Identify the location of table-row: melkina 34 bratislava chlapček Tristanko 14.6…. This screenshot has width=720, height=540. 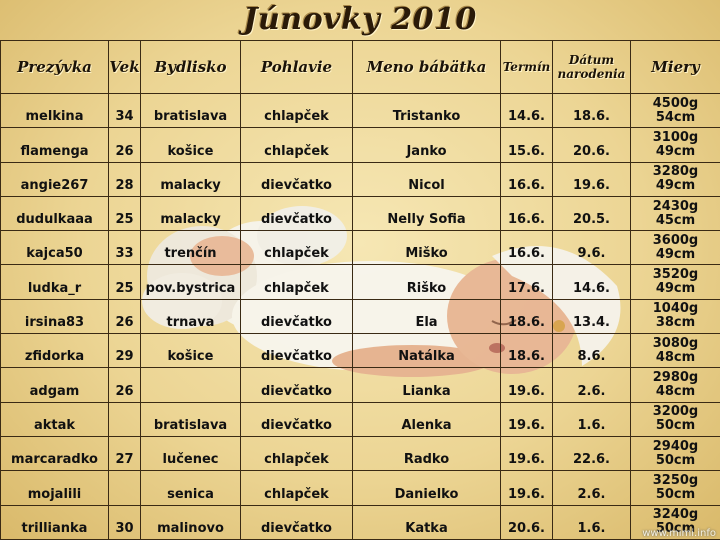
(360, 110).